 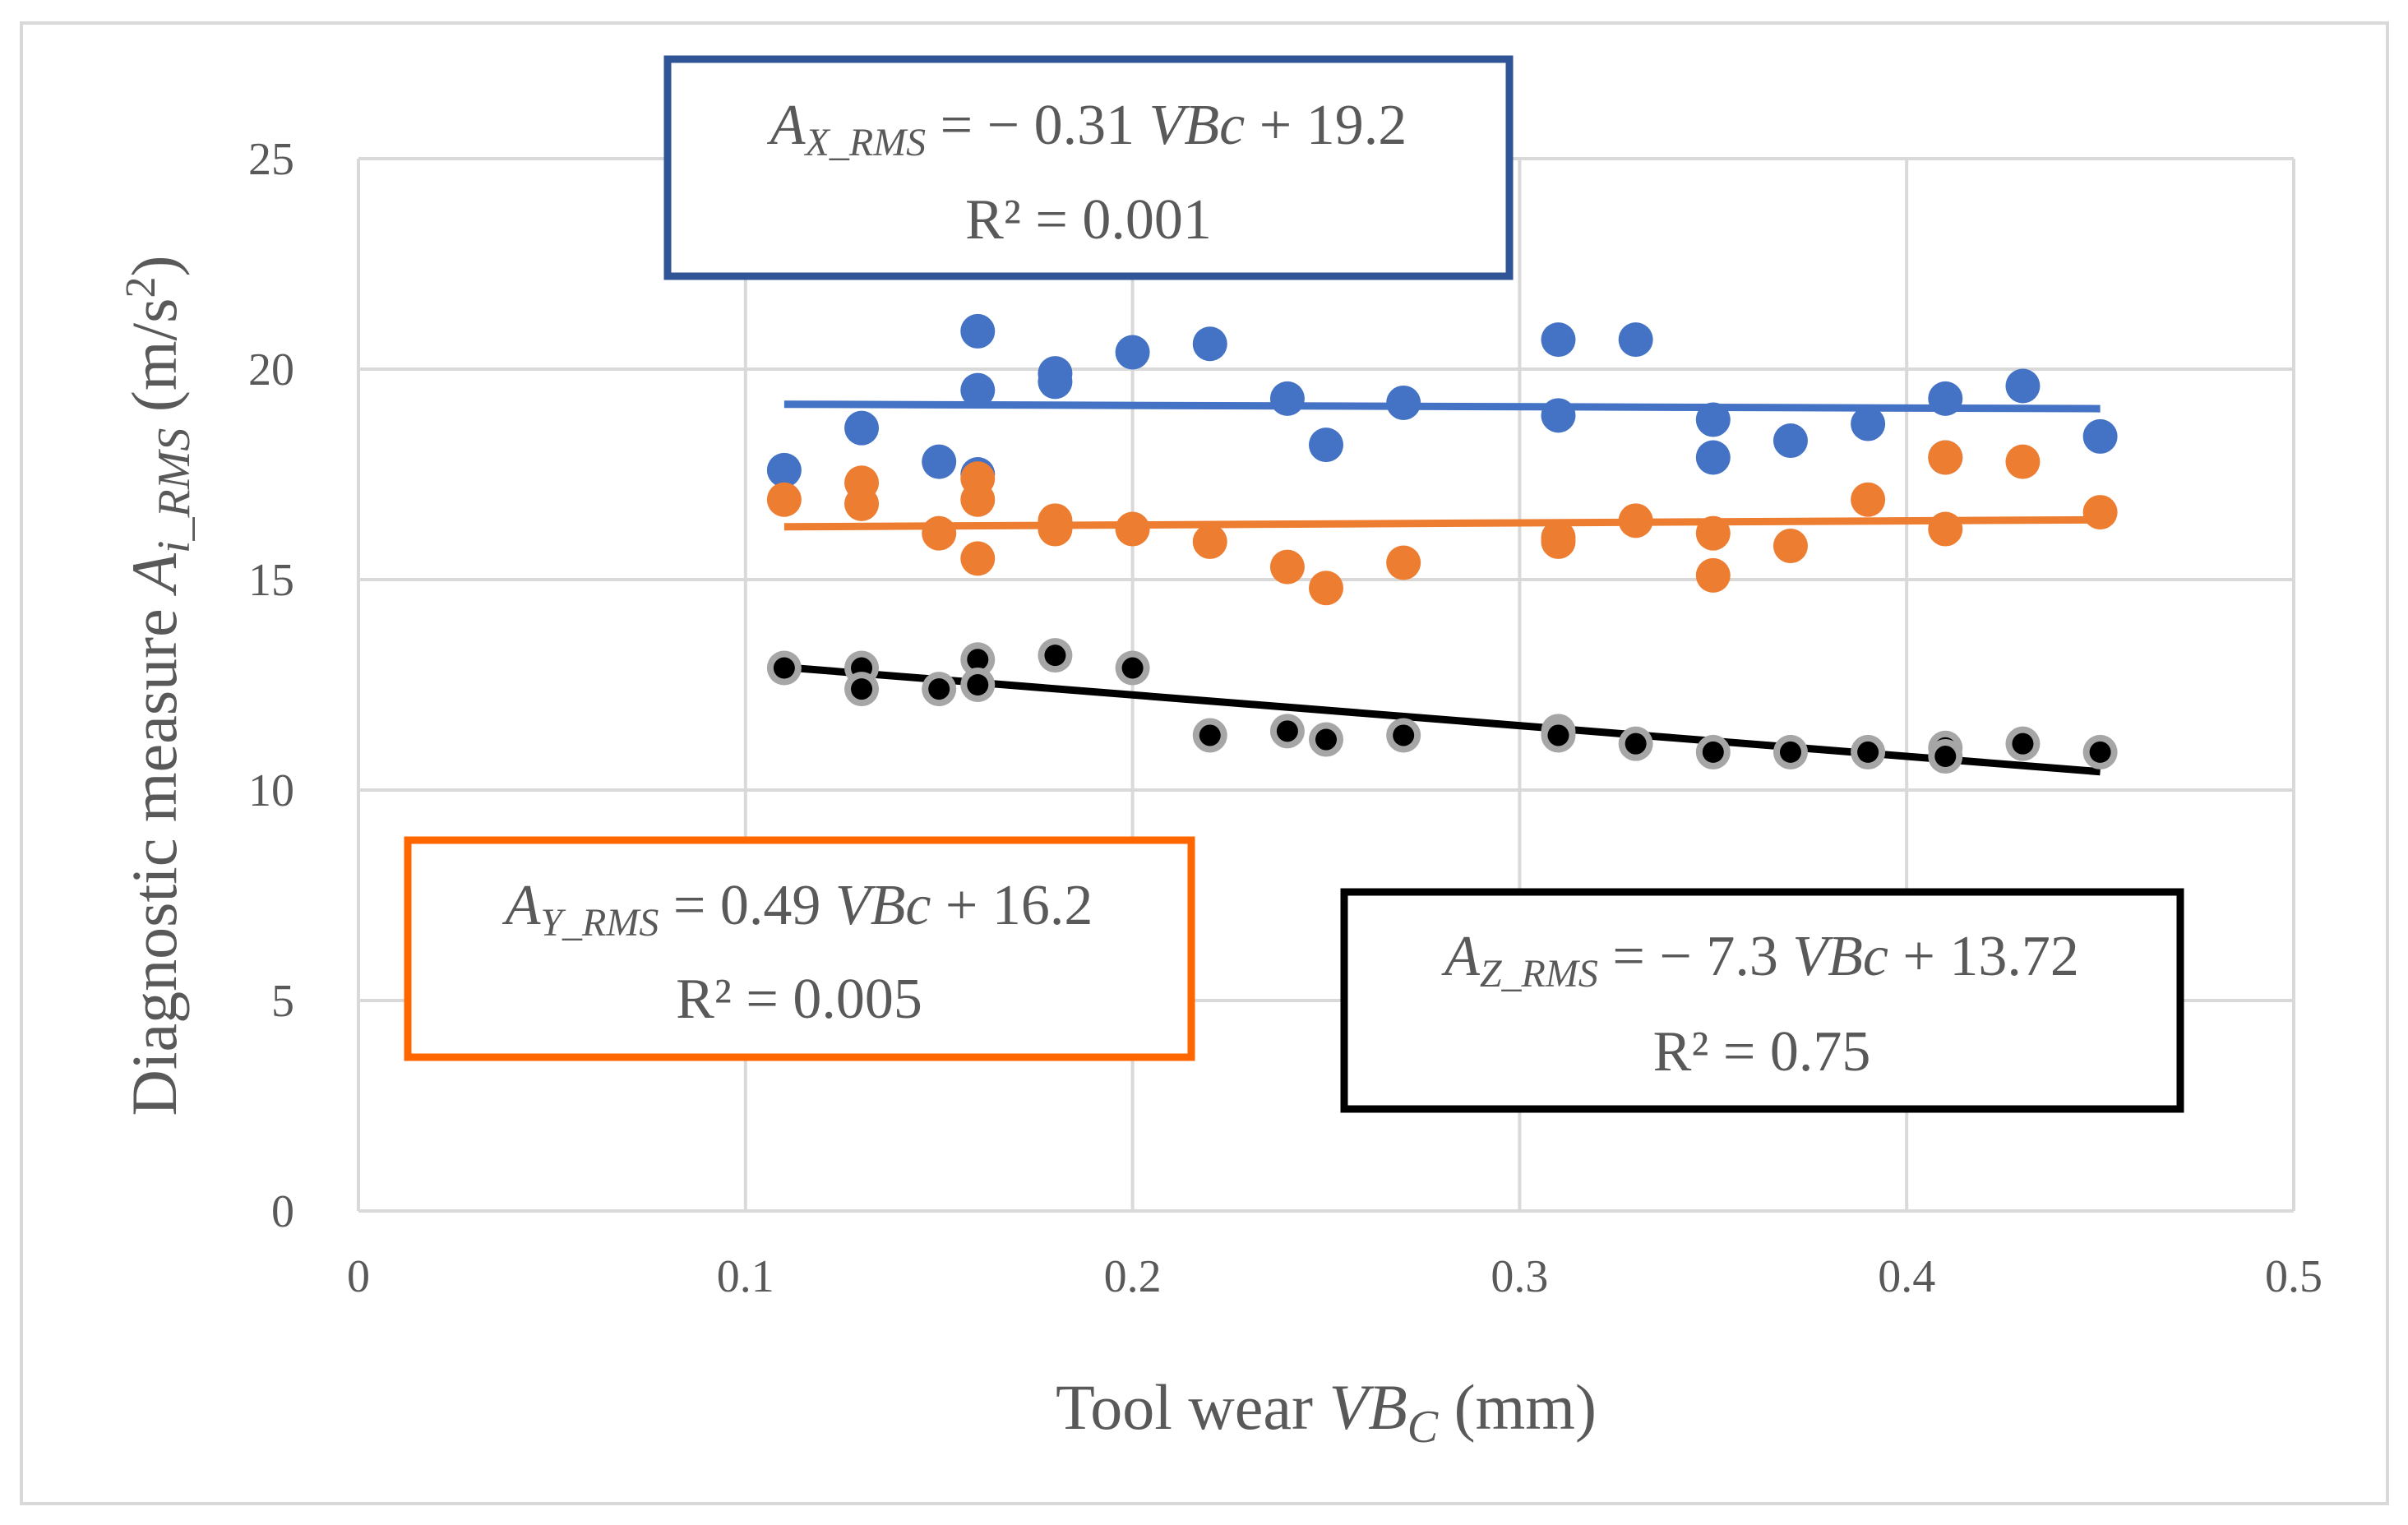 I want to click on equation-text: AZ_RMS = − 7.3 VBc + 13.72, so click(x=1760, y=960).